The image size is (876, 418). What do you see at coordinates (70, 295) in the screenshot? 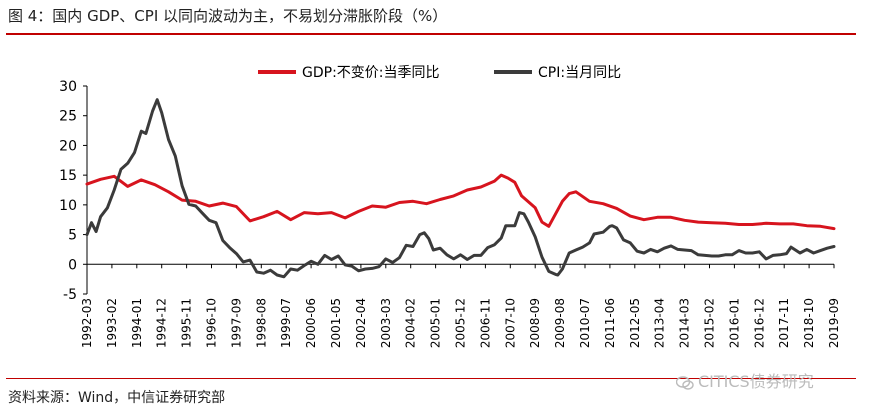
I see `y-tick-label: -5` at bounding box center [70, 295].